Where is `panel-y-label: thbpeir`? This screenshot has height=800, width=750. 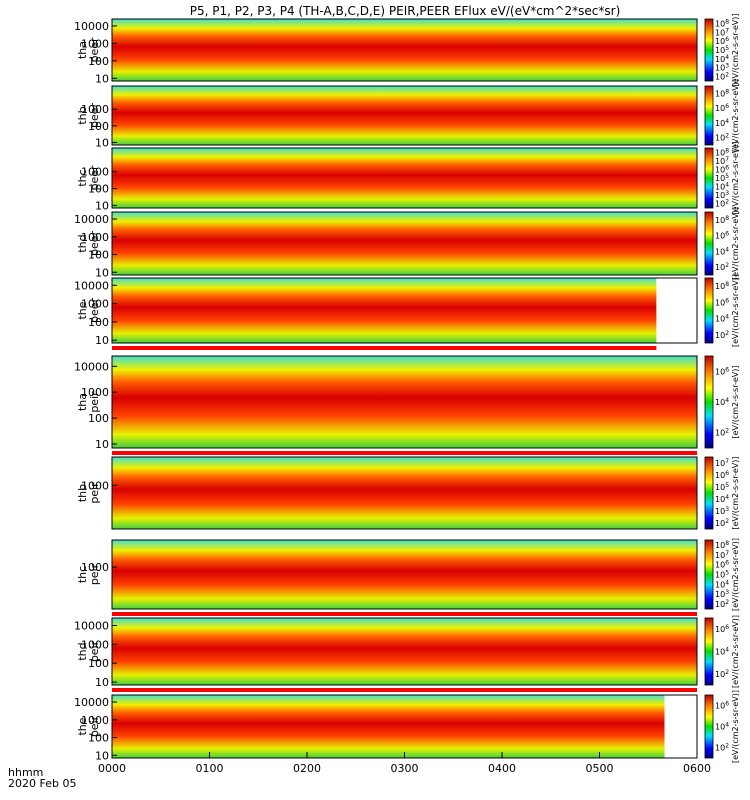
panel-y-label: thbpeir is located at coordinates (88, 493).